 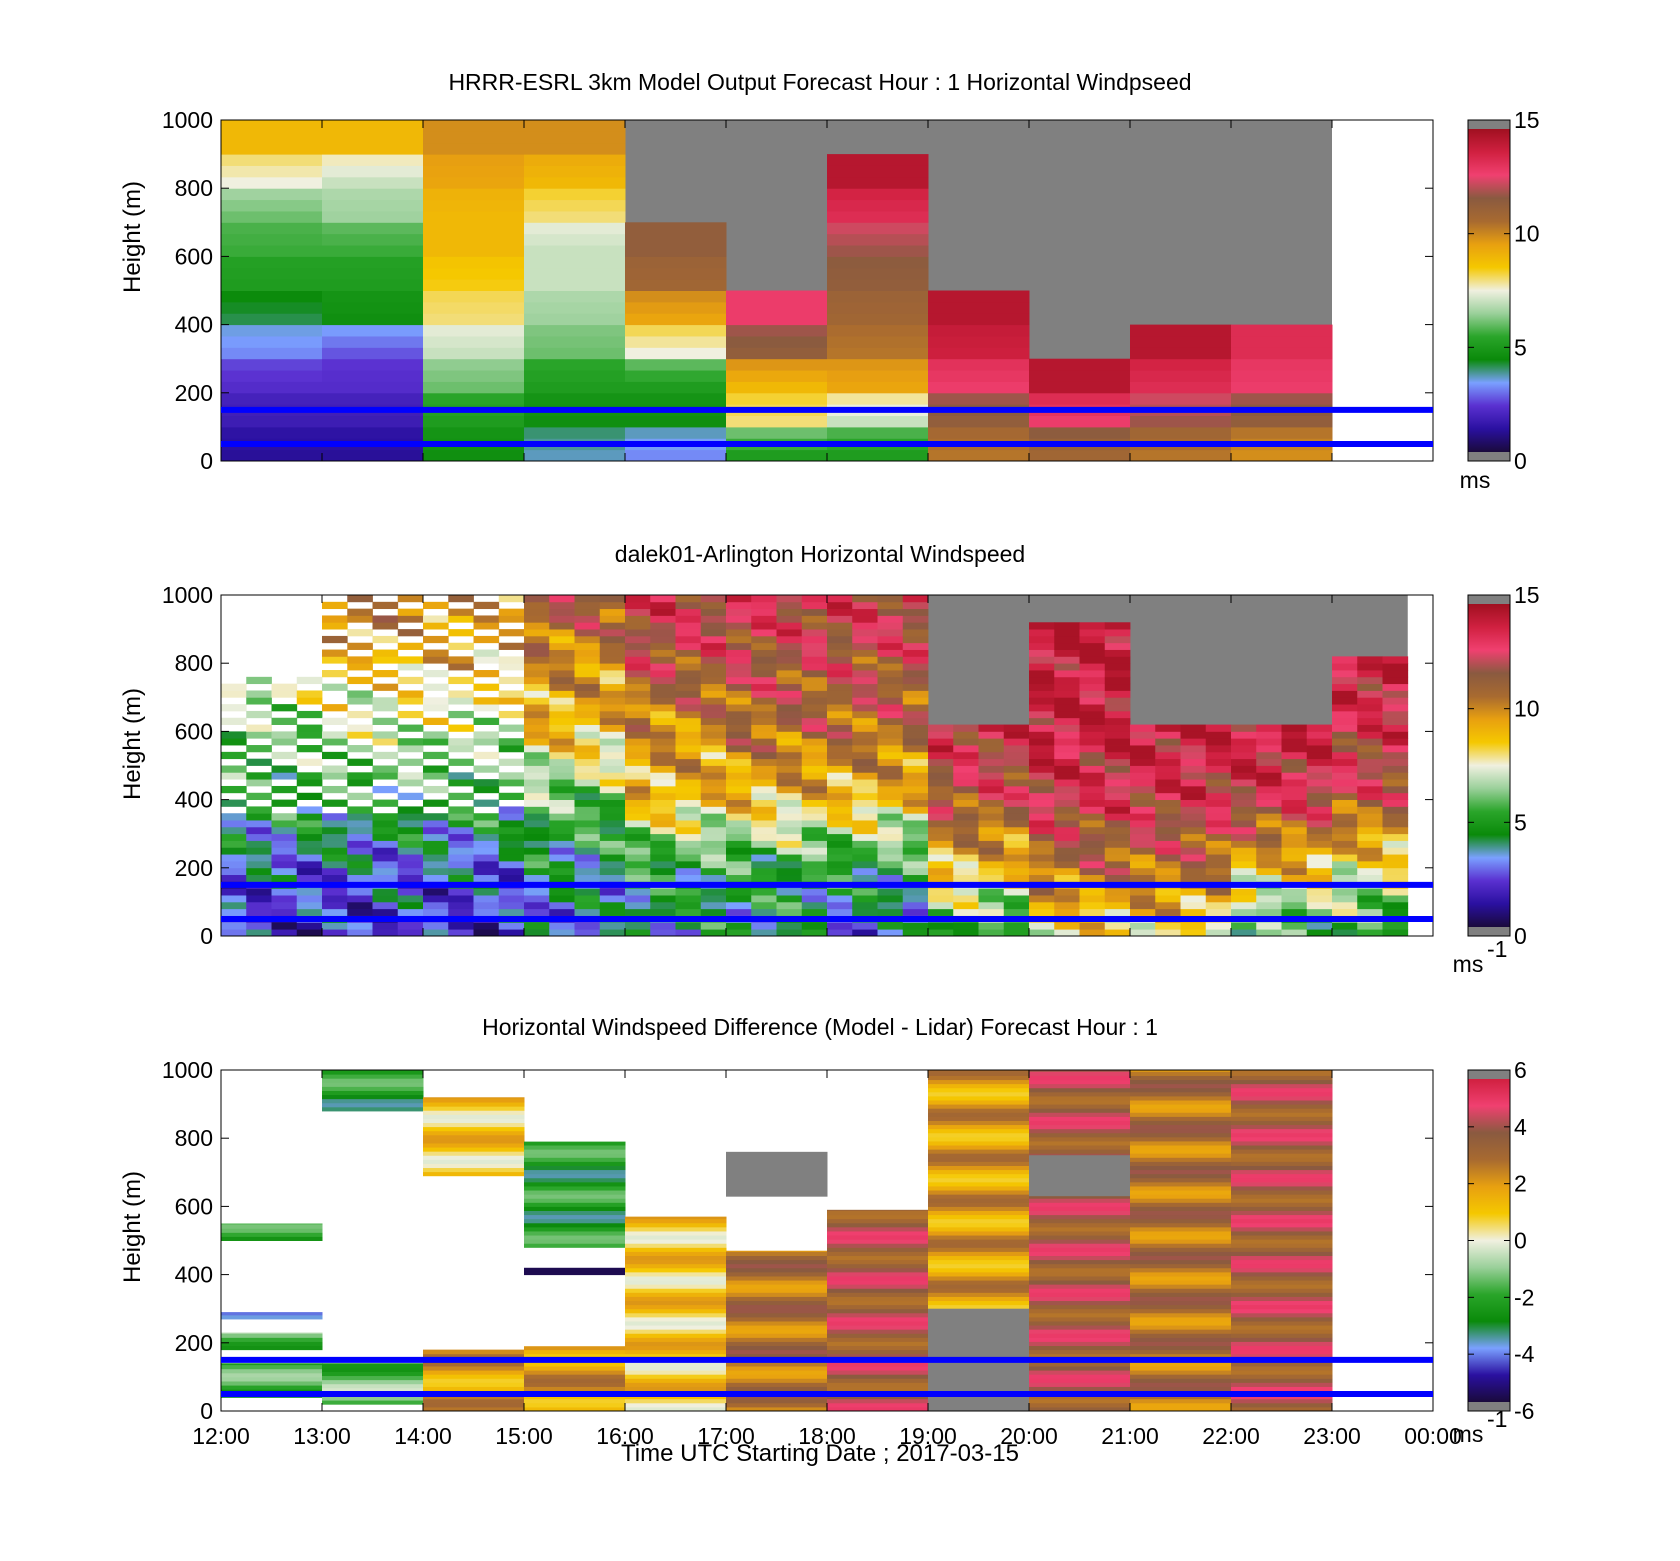 What do you see at coordinates (1489, 290) in the screenshot?
I see `colorbar-gradient` at bounding box center [1489, 290].